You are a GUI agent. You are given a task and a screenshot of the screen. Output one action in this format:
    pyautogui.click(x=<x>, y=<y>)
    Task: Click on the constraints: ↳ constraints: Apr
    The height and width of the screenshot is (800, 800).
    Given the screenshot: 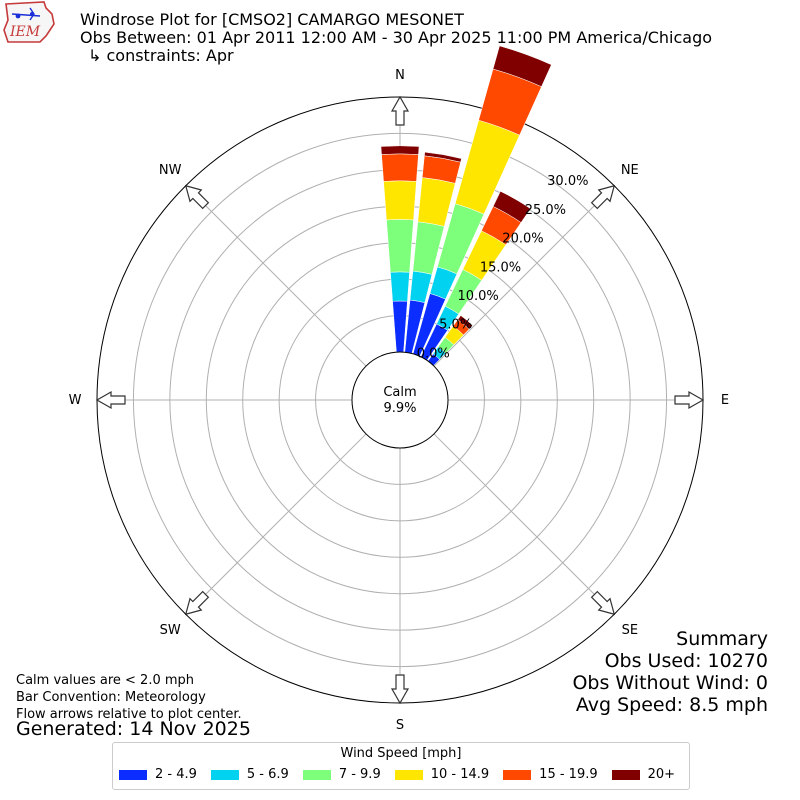 What is the action you would take?
    pyautogui.click(x=161, y=55)
    